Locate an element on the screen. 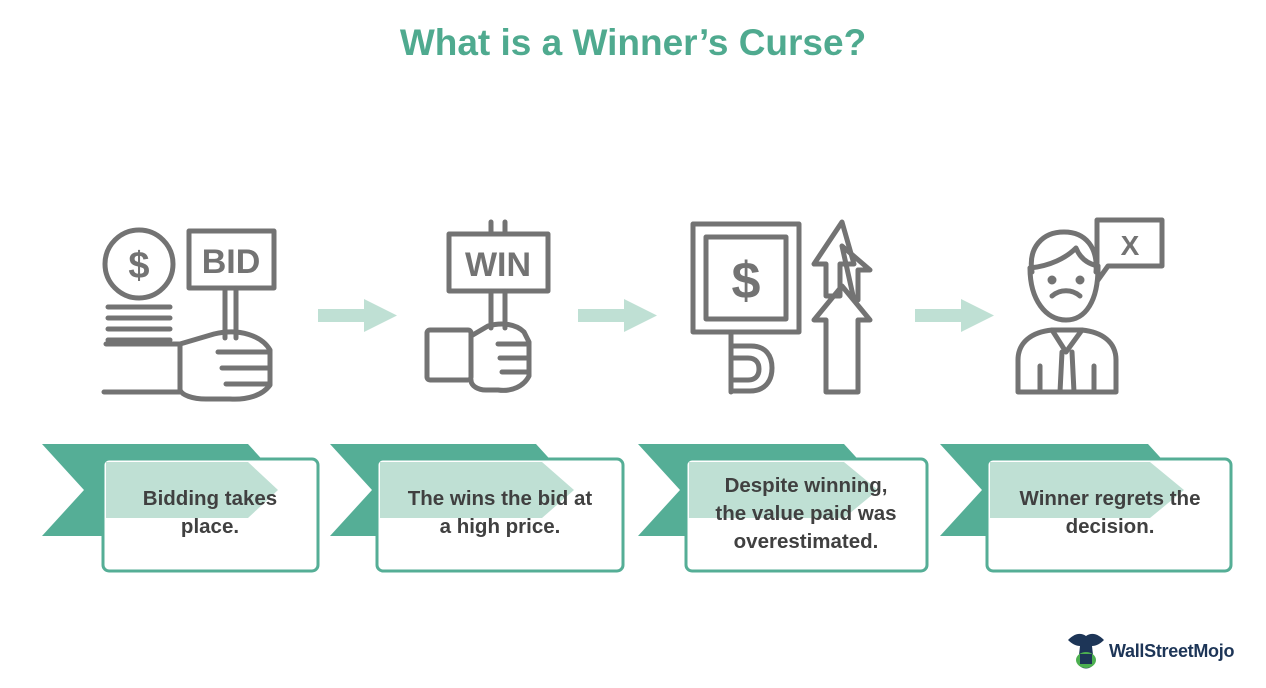 The width and height of the screenshot is (1266, 688). hand-holding-bid-sign-with-coins-icon is located at coordinates (189, 314).